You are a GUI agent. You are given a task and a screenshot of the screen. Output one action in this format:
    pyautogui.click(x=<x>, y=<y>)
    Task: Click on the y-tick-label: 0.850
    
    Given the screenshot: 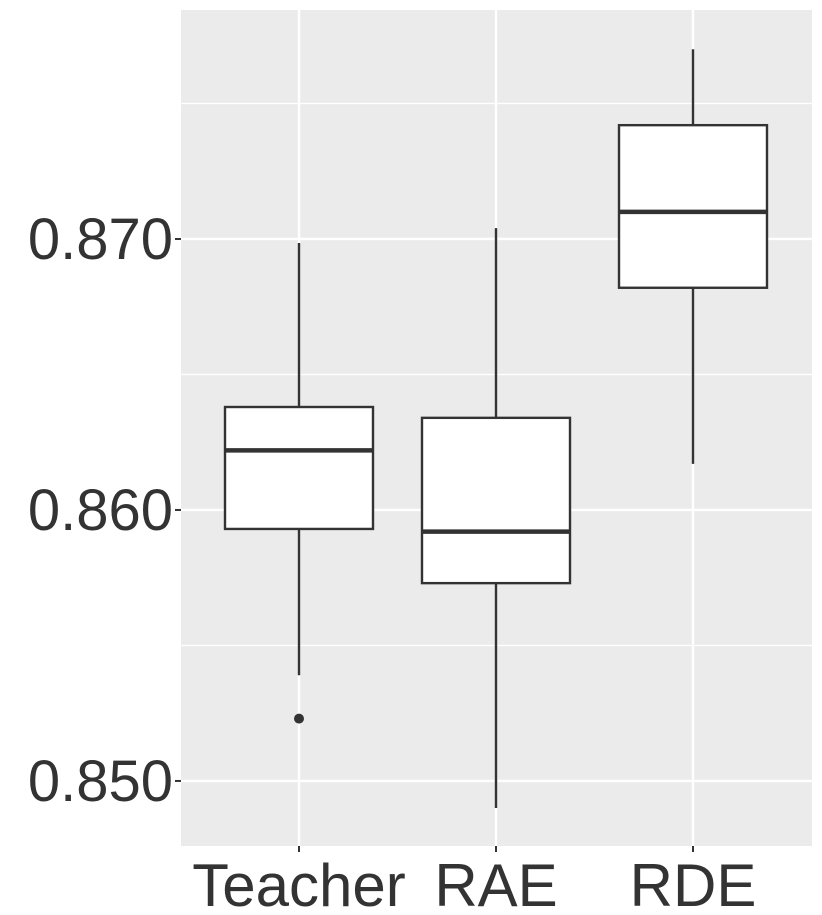 What is the action you would take?
    pyautogui.click(x=100, y=781)
    